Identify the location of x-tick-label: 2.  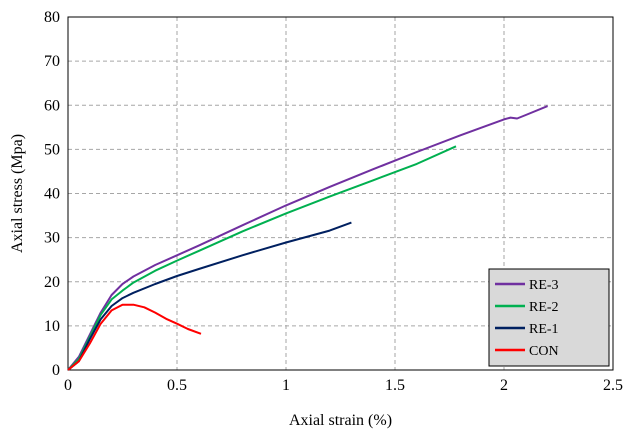
(504, 385).